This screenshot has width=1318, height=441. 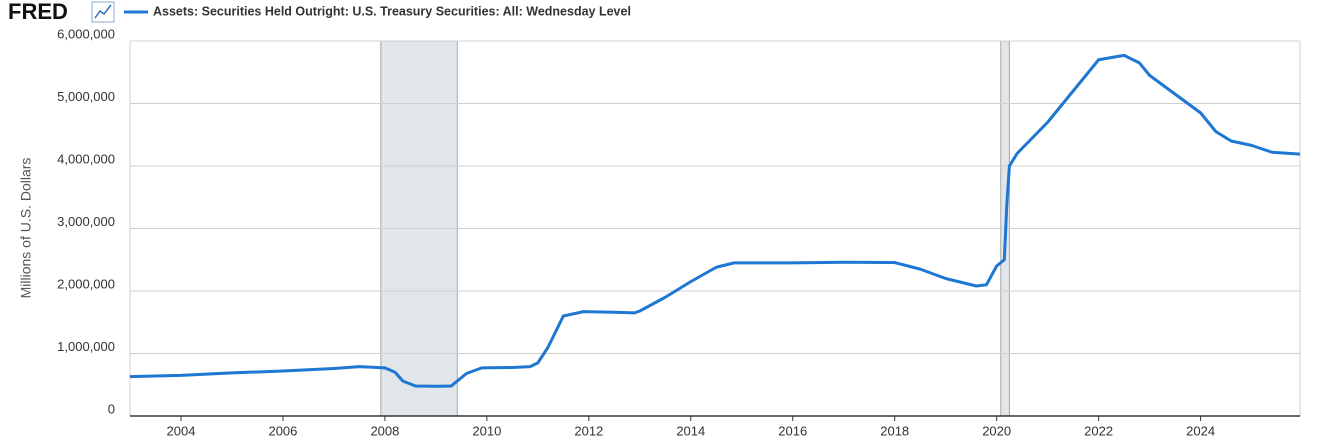 What do you see at coordinates (1200, 430) in the screenshot?
I see `x-tick-label: 2024` at bounding box center [1200, 430].